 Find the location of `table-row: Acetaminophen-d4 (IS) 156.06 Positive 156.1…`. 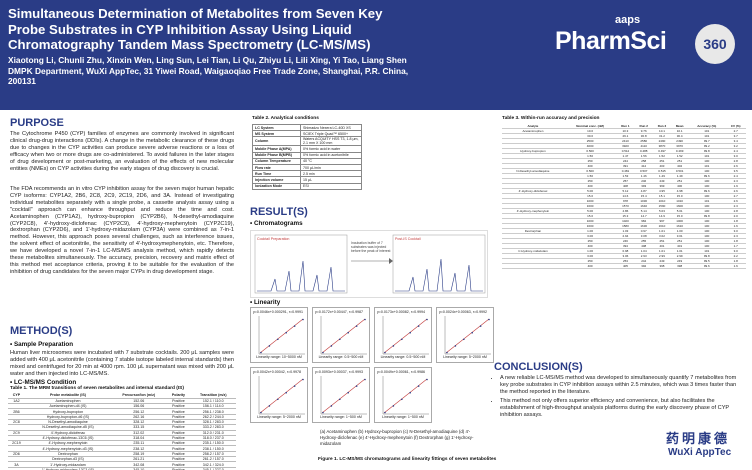

table-row: Acetaminophen-d4 (IS) 156.06 Positive 156.1… is located at coordinates (122, 406).